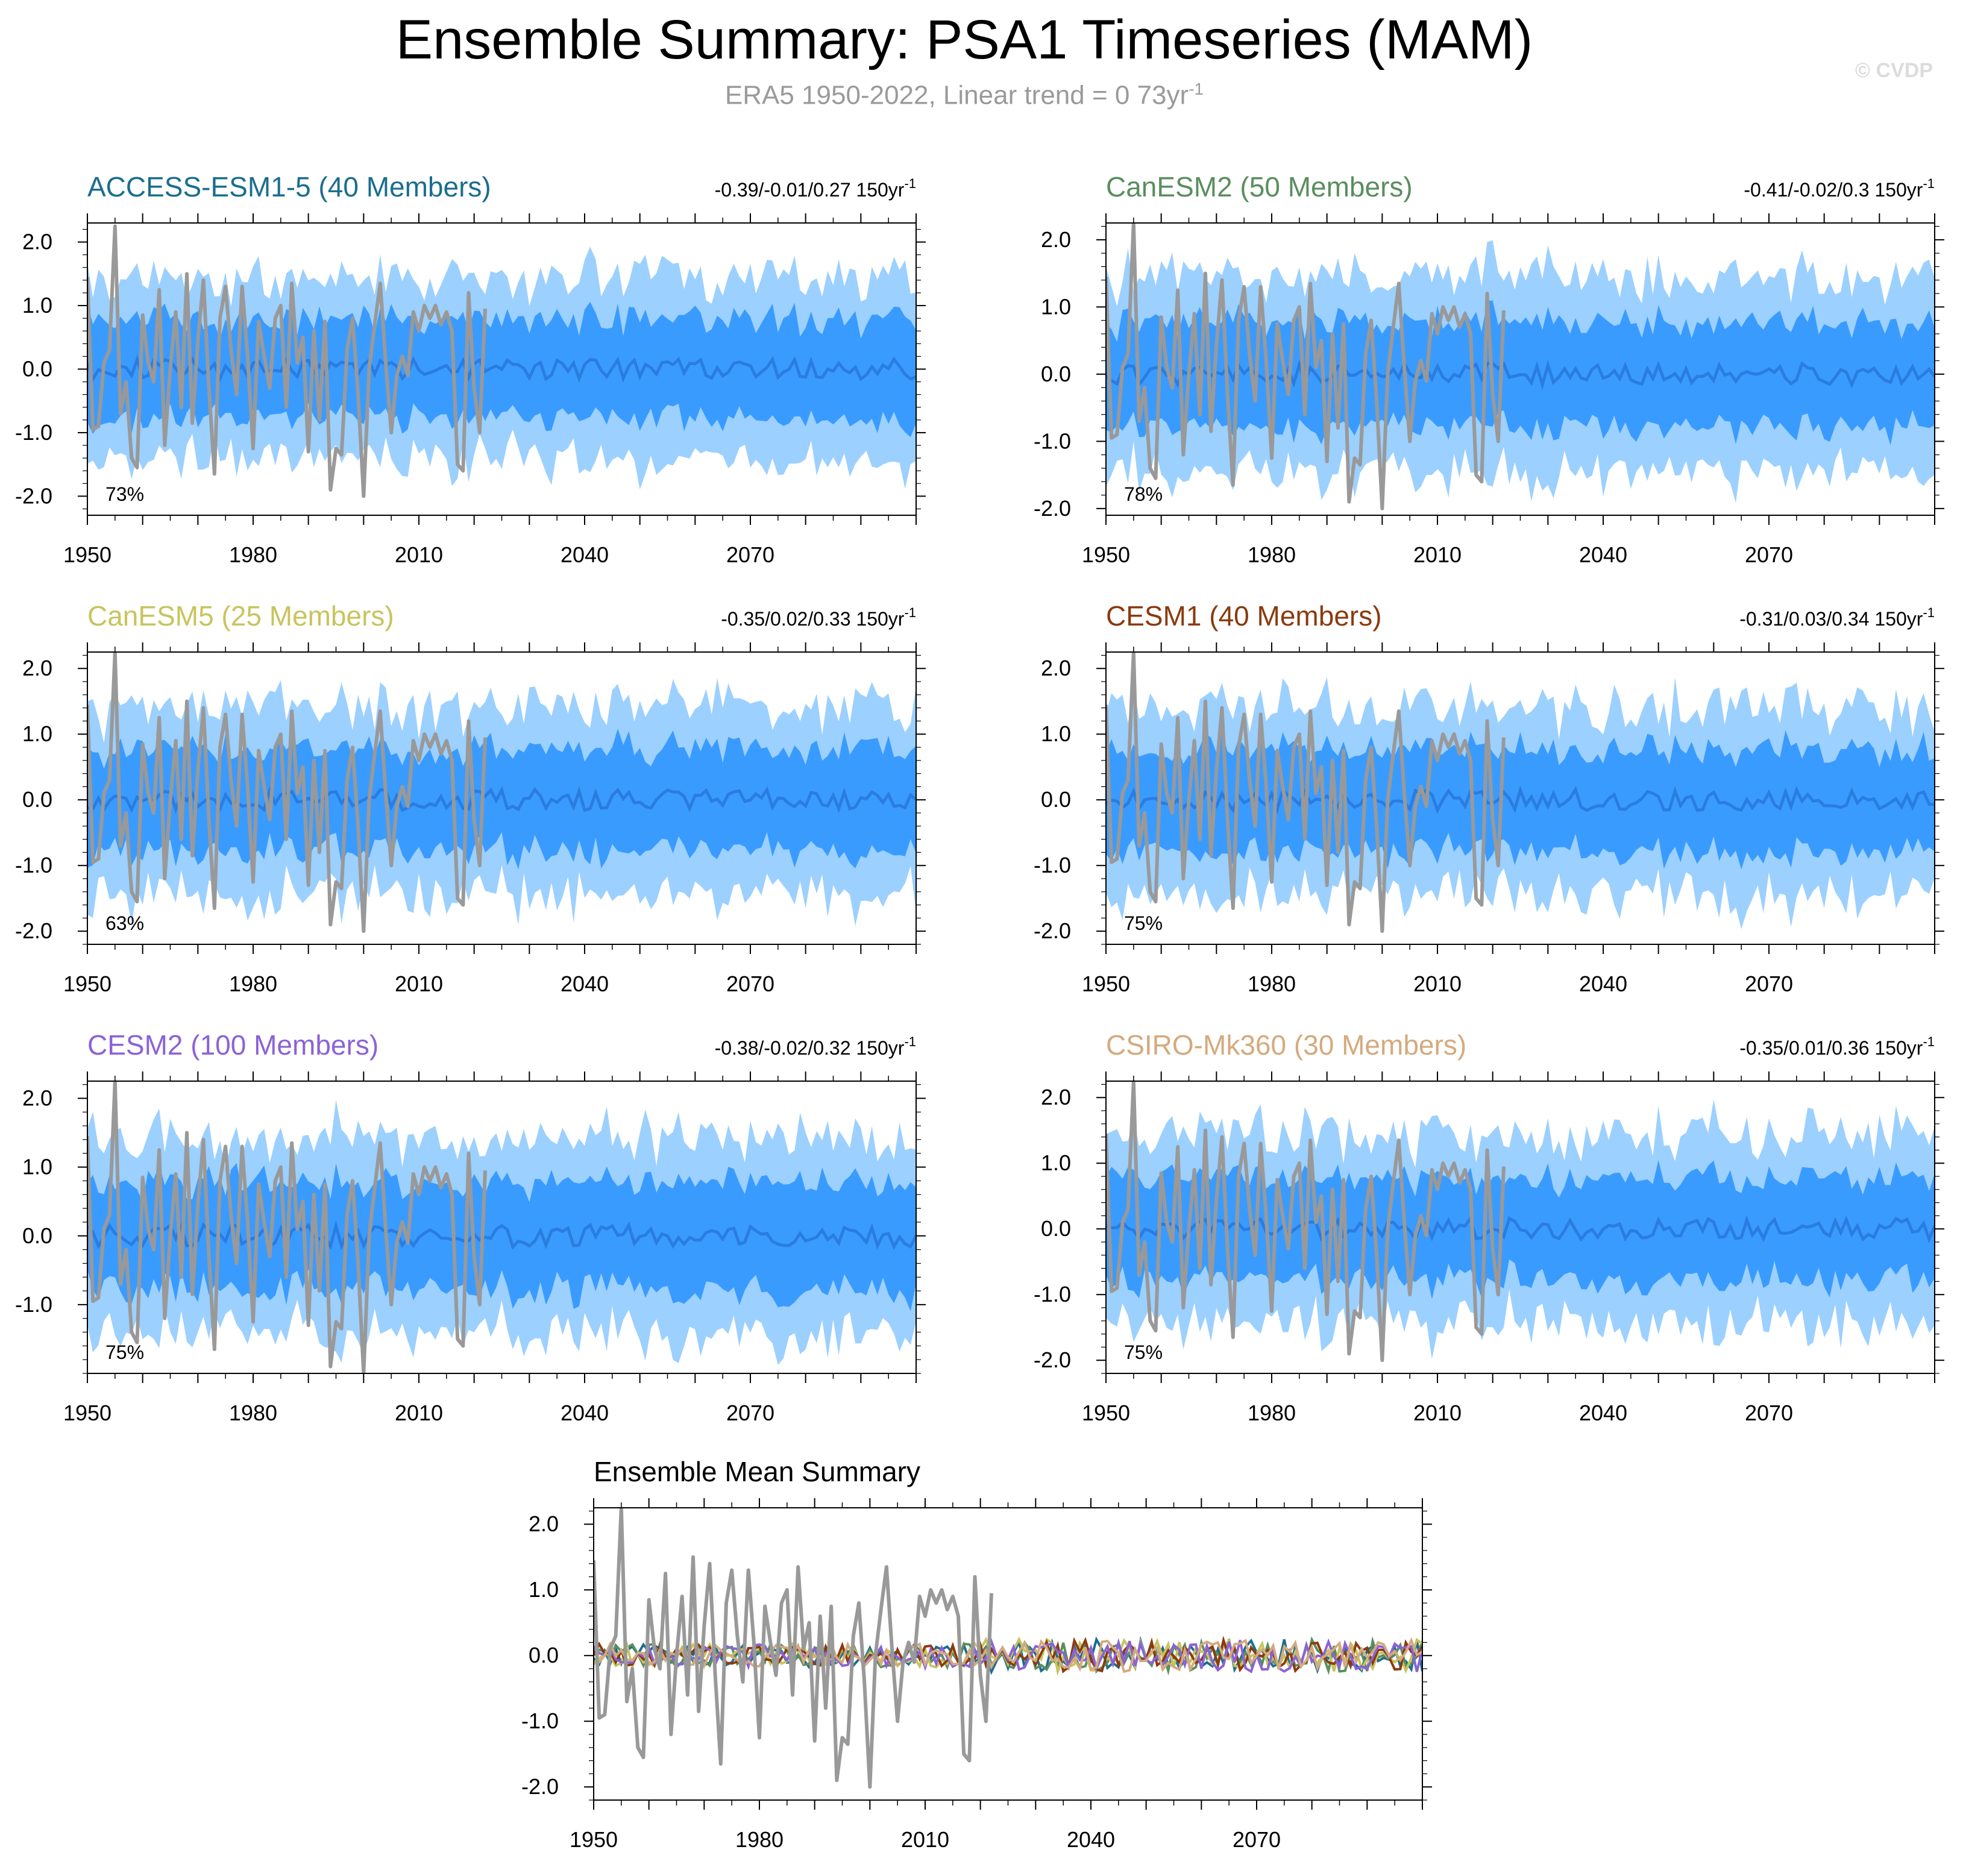  I want to click on trend-label: -0.41/-0.02/0.3 150yr-1, so click(1839, 188).